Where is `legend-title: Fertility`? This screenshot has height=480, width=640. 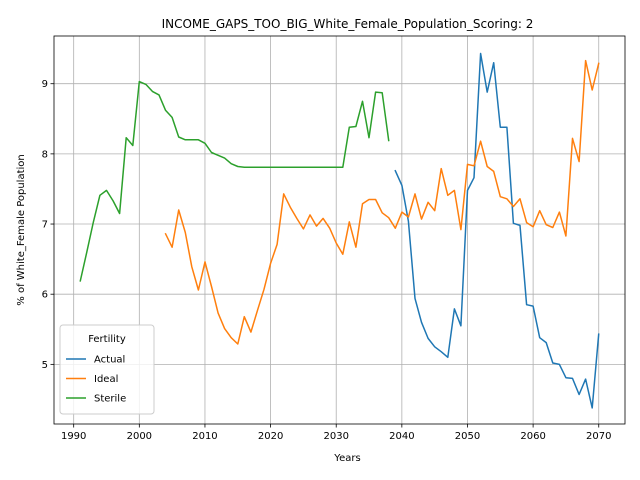
legend-title: Fertility is located at coordinates (107, 339).